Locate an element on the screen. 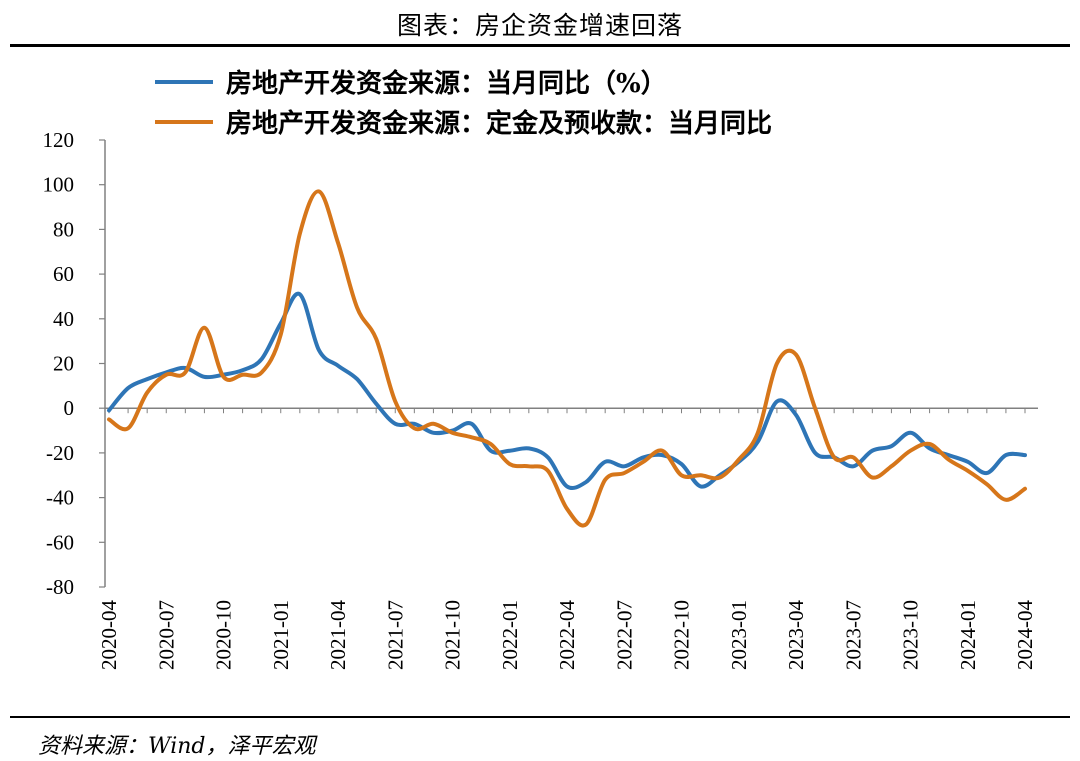 This screenshot has width=1080, height=761. x-tick-label: 2021-10 is located at coordinates (453, 635).